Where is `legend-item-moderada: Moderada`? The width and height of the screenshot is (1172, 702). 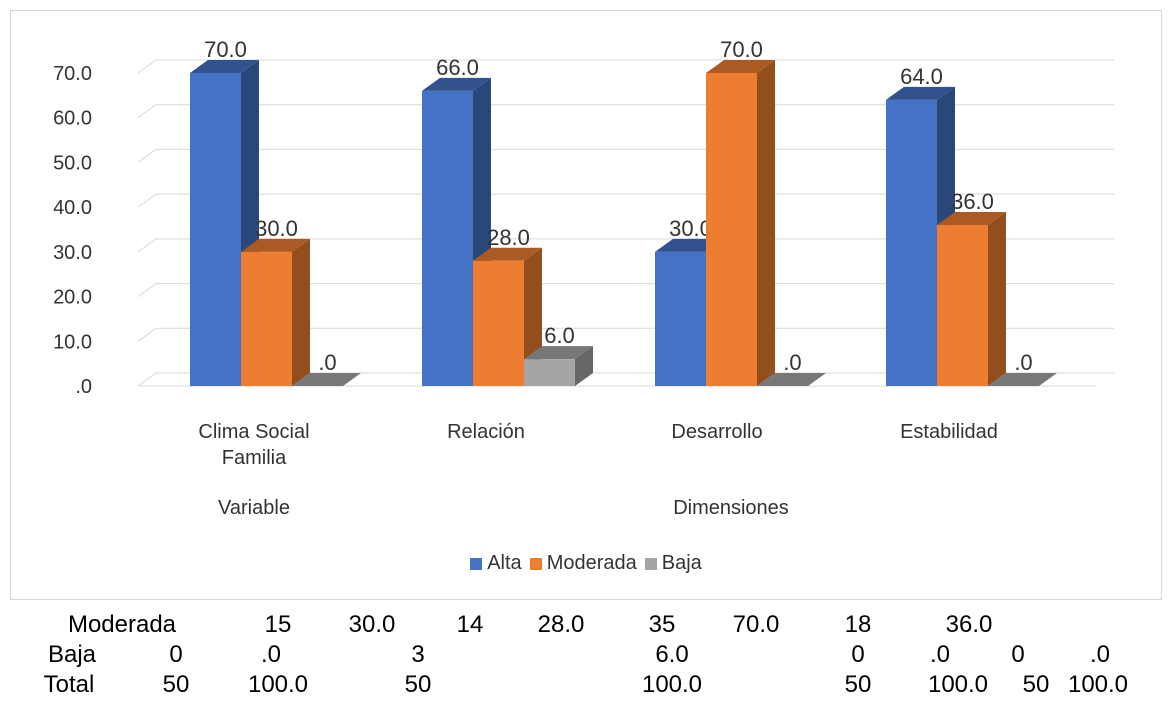
legend-item-moderada: Moderada is located at coordinates (583, 563).